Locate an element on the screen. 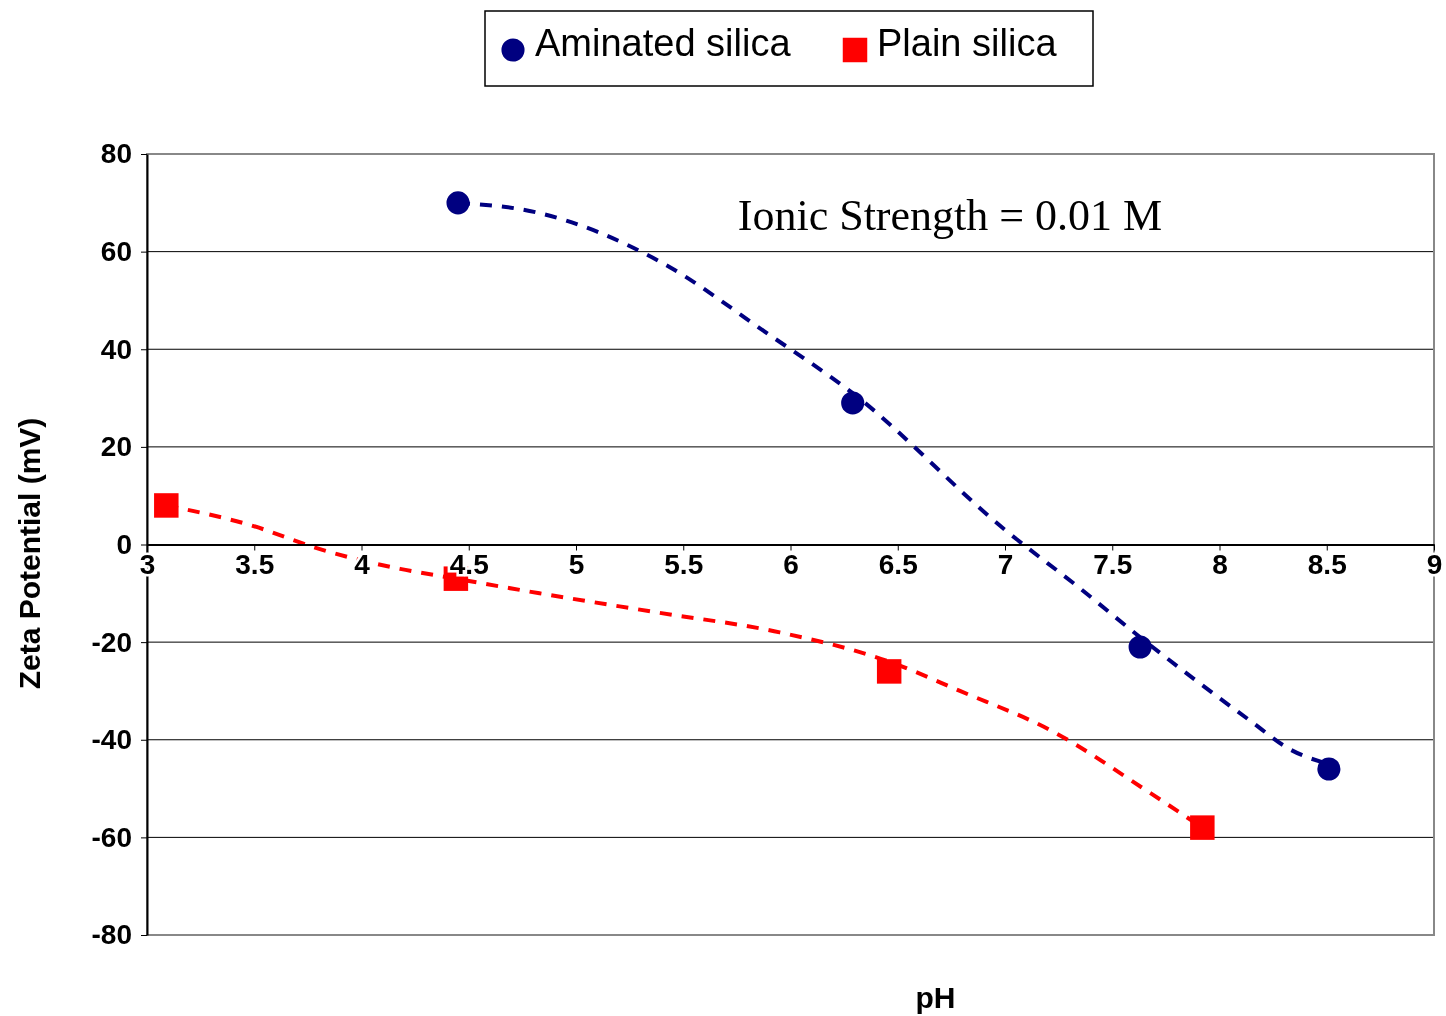 This screenshot has width=1446, height=1016. x-tick-label: 8.5 is located at coordinates (1327, 564).